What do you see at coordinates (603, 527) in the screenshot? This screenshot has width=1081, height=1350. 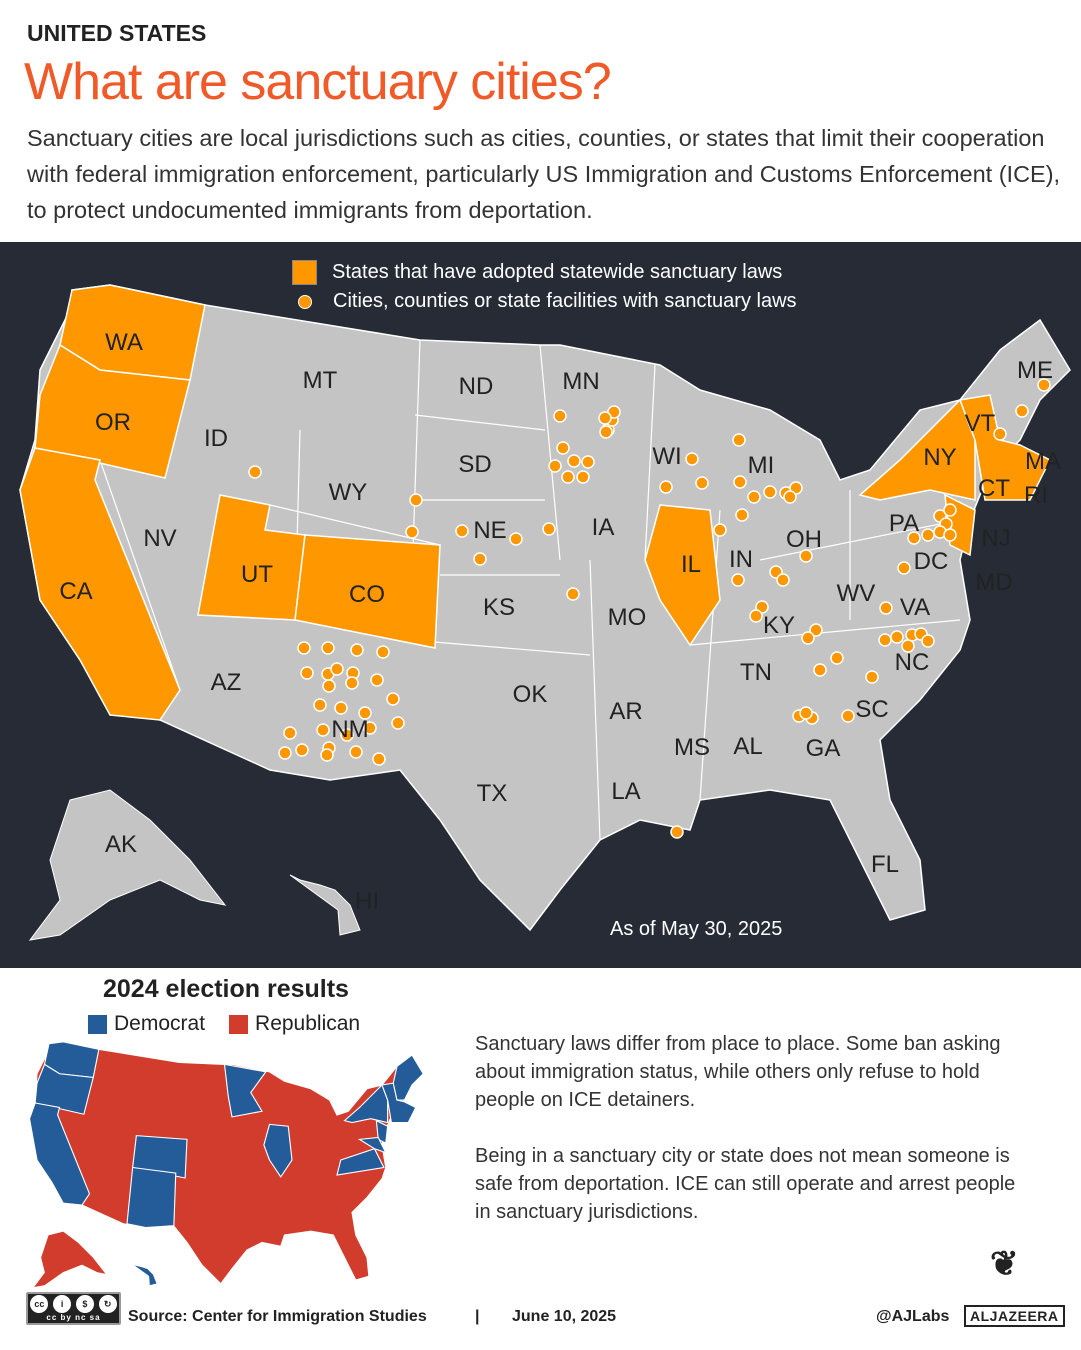 I see `state-label-ia: IA` at bounding box center [603, 527].